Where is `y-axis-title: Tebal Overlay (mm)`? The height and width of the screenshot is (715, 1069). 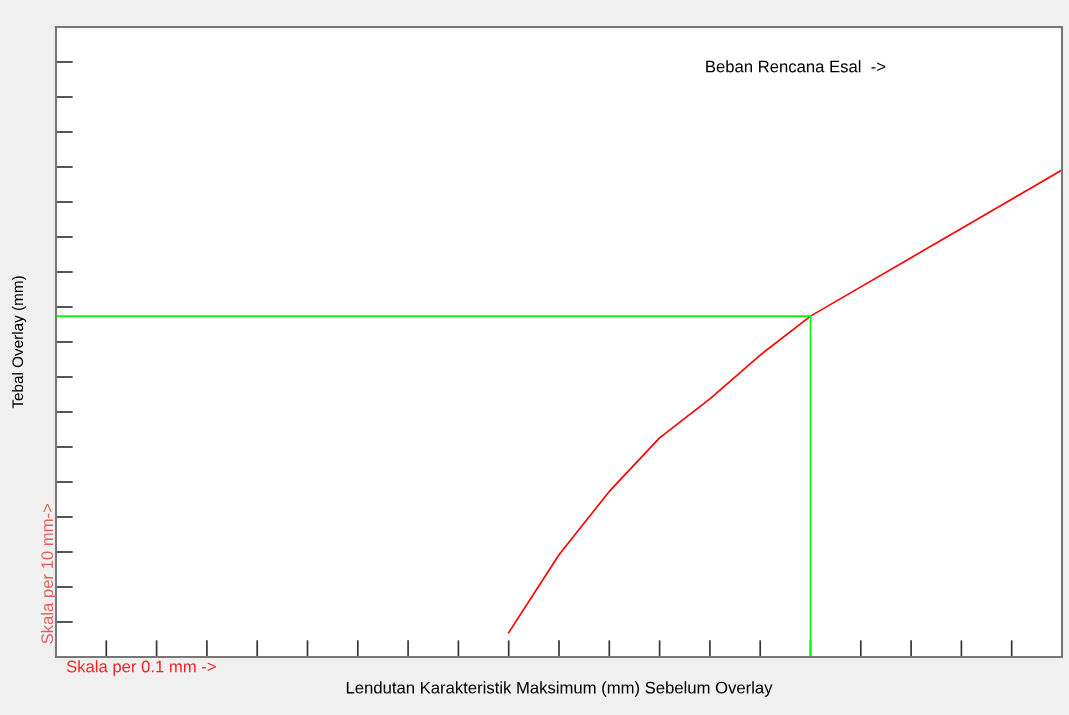
y-axis-title: Tebal Overlay (mm) is located at coordinates (19, 342).